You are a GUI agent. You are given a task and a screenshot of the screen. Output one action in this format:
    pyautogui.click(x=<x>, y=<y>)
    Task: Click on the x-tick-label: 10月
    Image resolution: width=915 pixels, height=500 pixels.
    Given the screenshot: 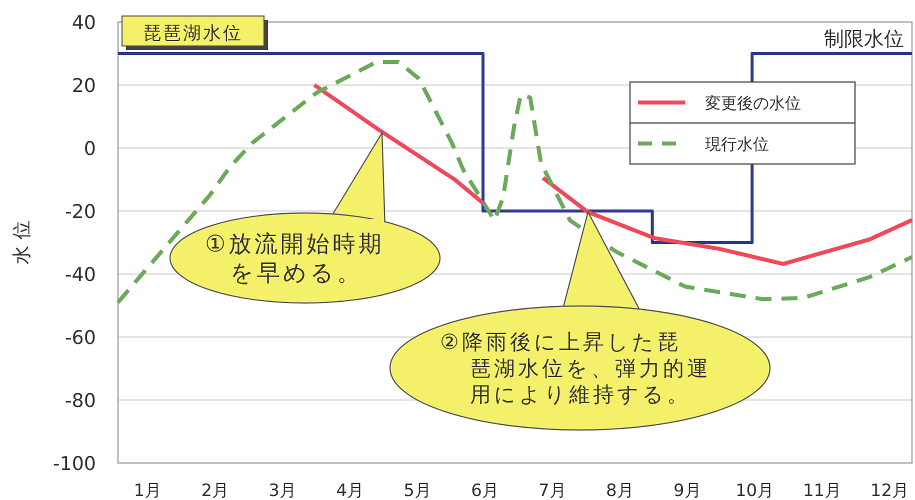 What is the action you would take?
    pyautogui.click(x=755, y=490)
    